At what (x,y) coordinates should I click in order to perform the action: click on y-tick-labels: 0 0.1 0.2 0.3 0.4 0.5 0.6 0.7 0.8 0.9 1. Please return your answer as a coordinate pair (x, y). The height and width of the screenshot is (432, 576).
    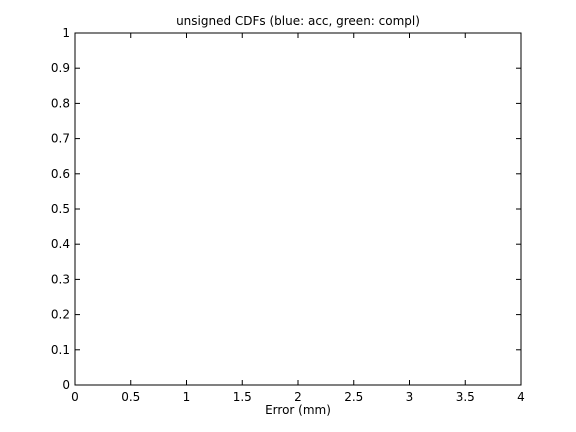
    Looking at the image, I should click on (60, 209).